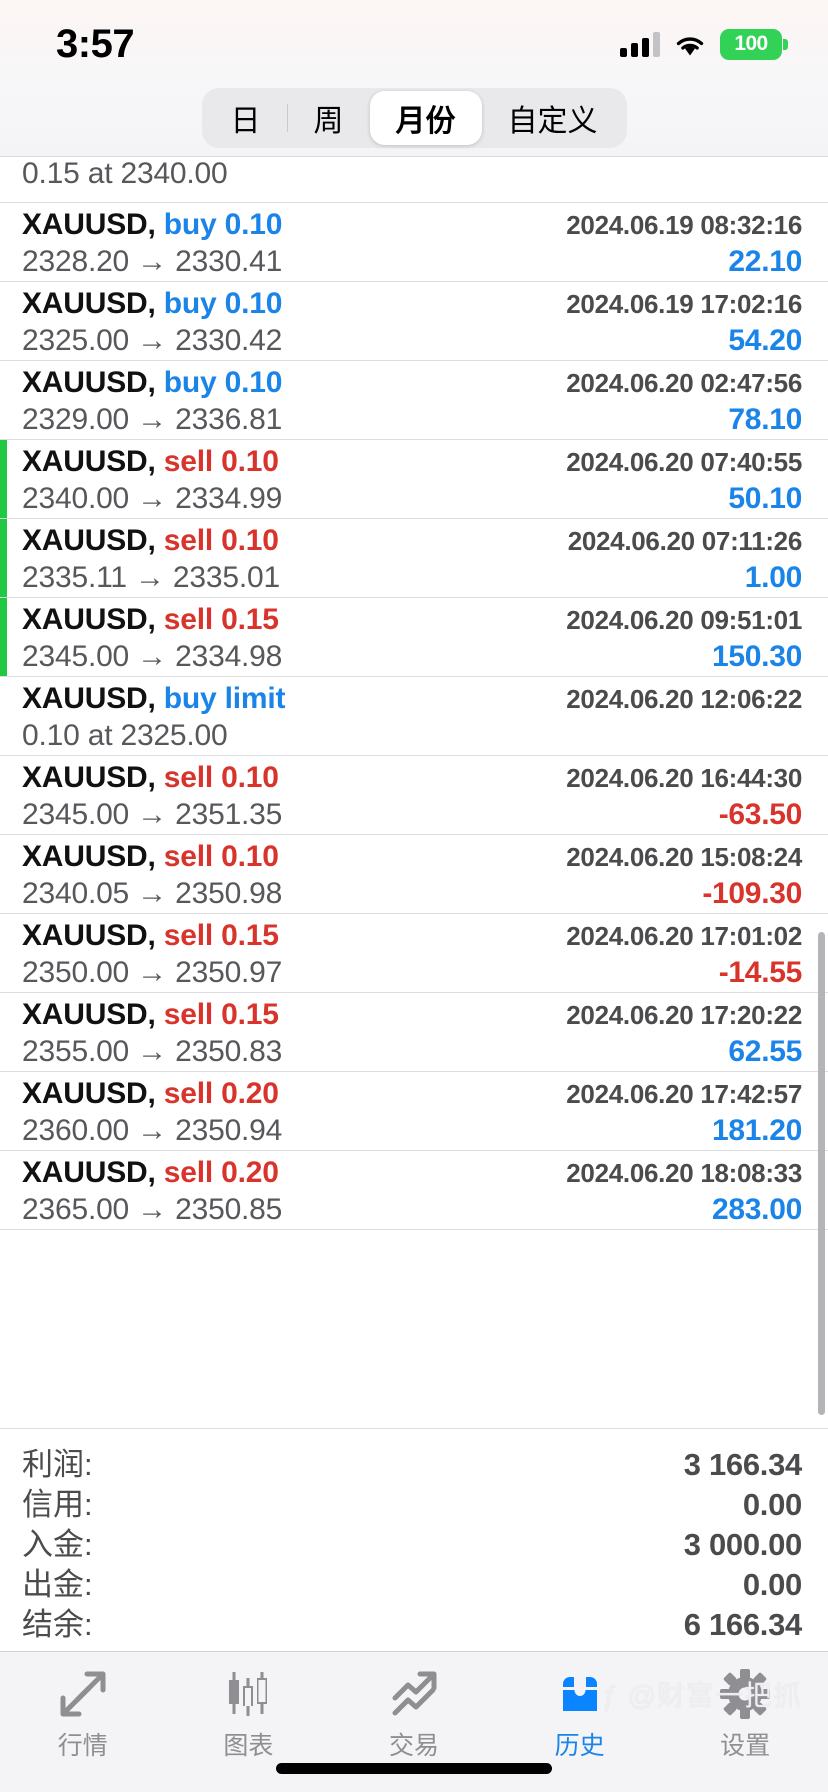 The image size is (828, 1792). Describe the element at coordinates (772, 1504) in the screenshot. I see `summary-value: 0.00` at that location.